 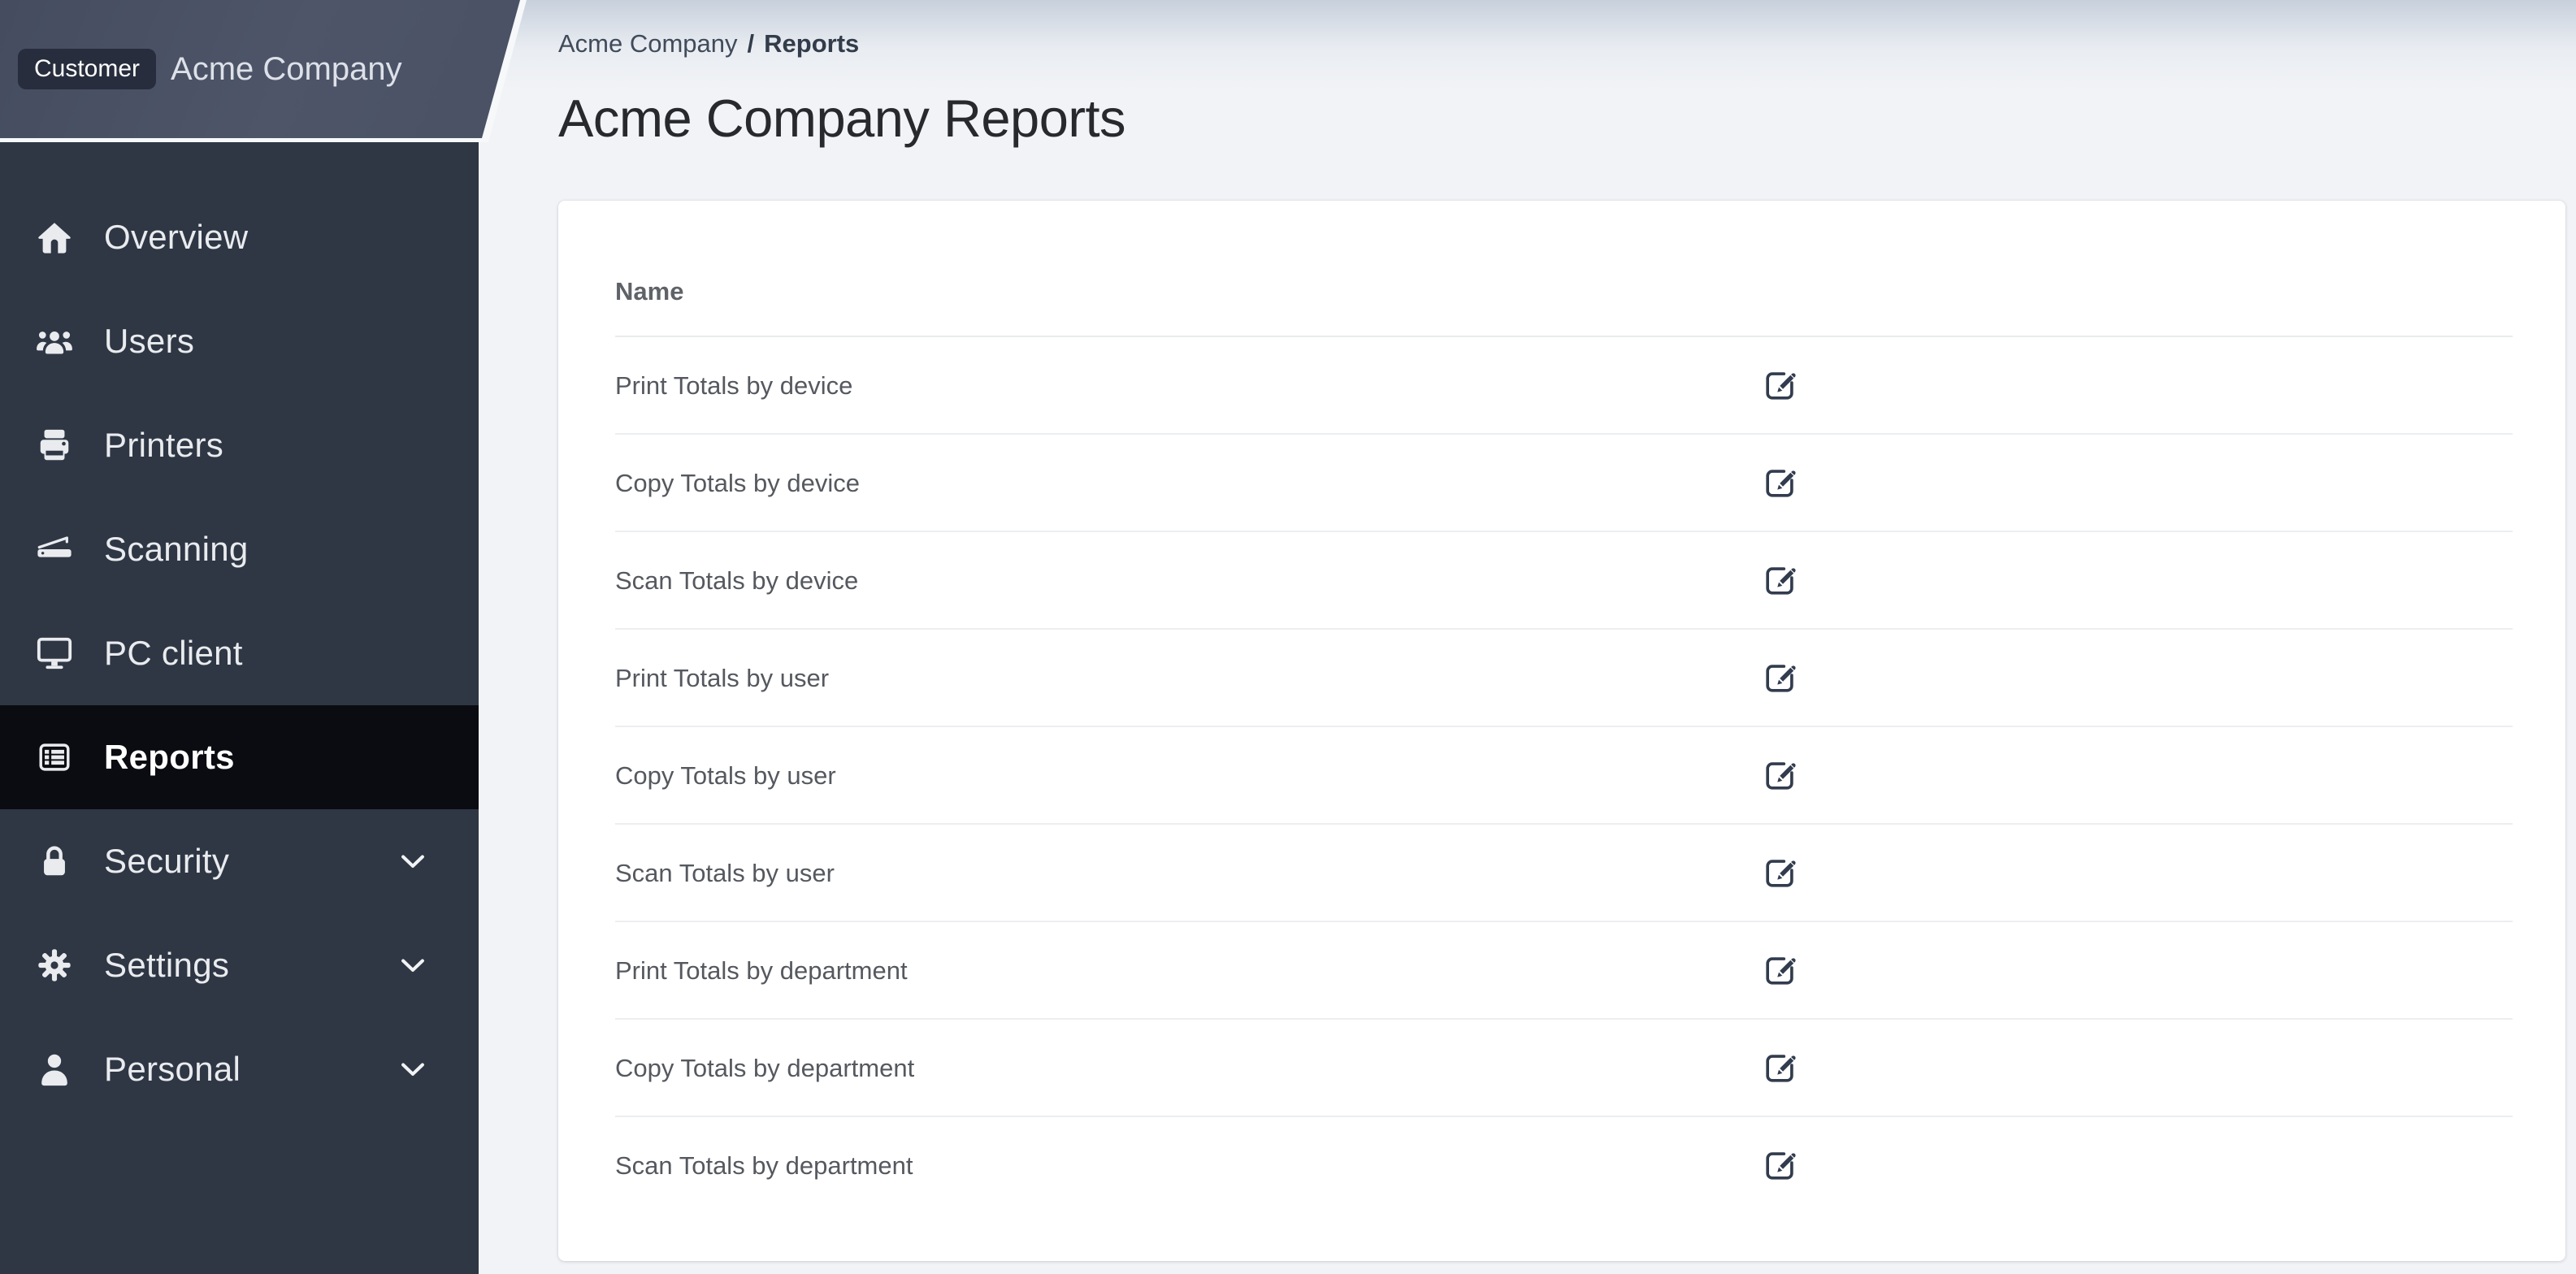 What do you see at coordinates (764, 1165) in the screenshot?
I see `report-name: Scan Totals by department` at bounding box center [764, 1165].